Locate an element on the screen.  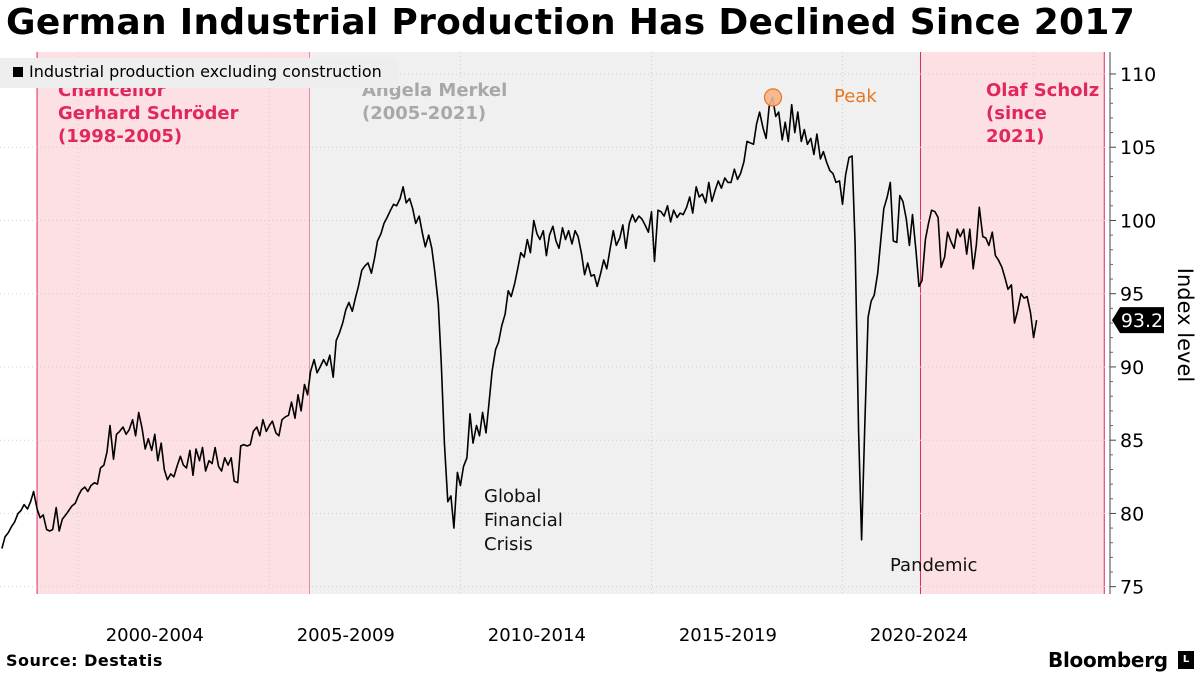
annotation-gfc: Global is located at coordinates (512, 496).